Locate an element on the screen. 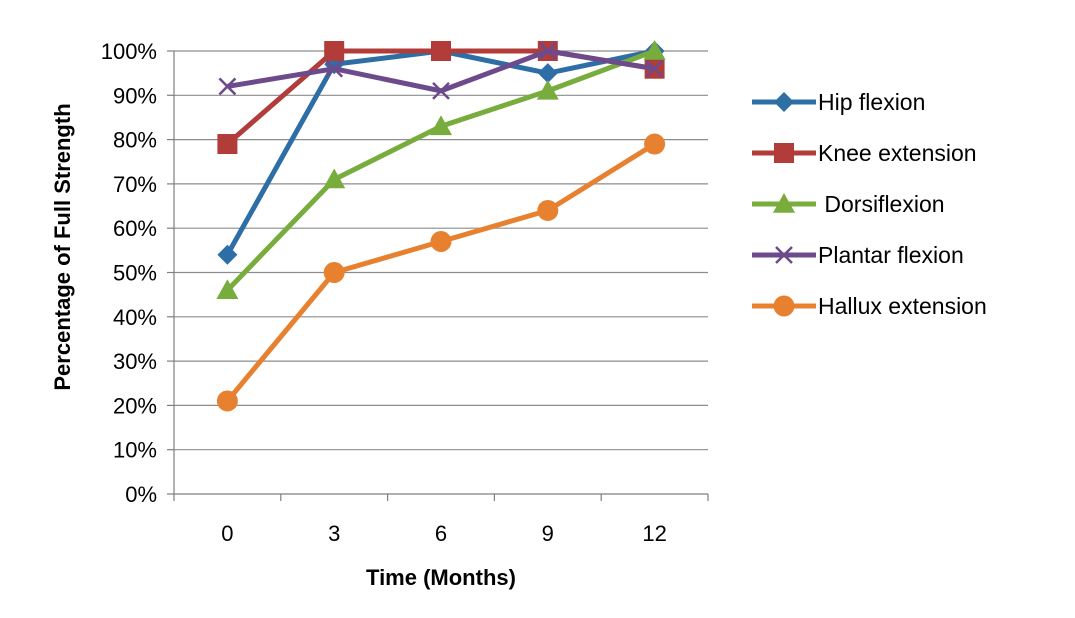  y-tick-label: 90% is located at coordinates (135, 95).